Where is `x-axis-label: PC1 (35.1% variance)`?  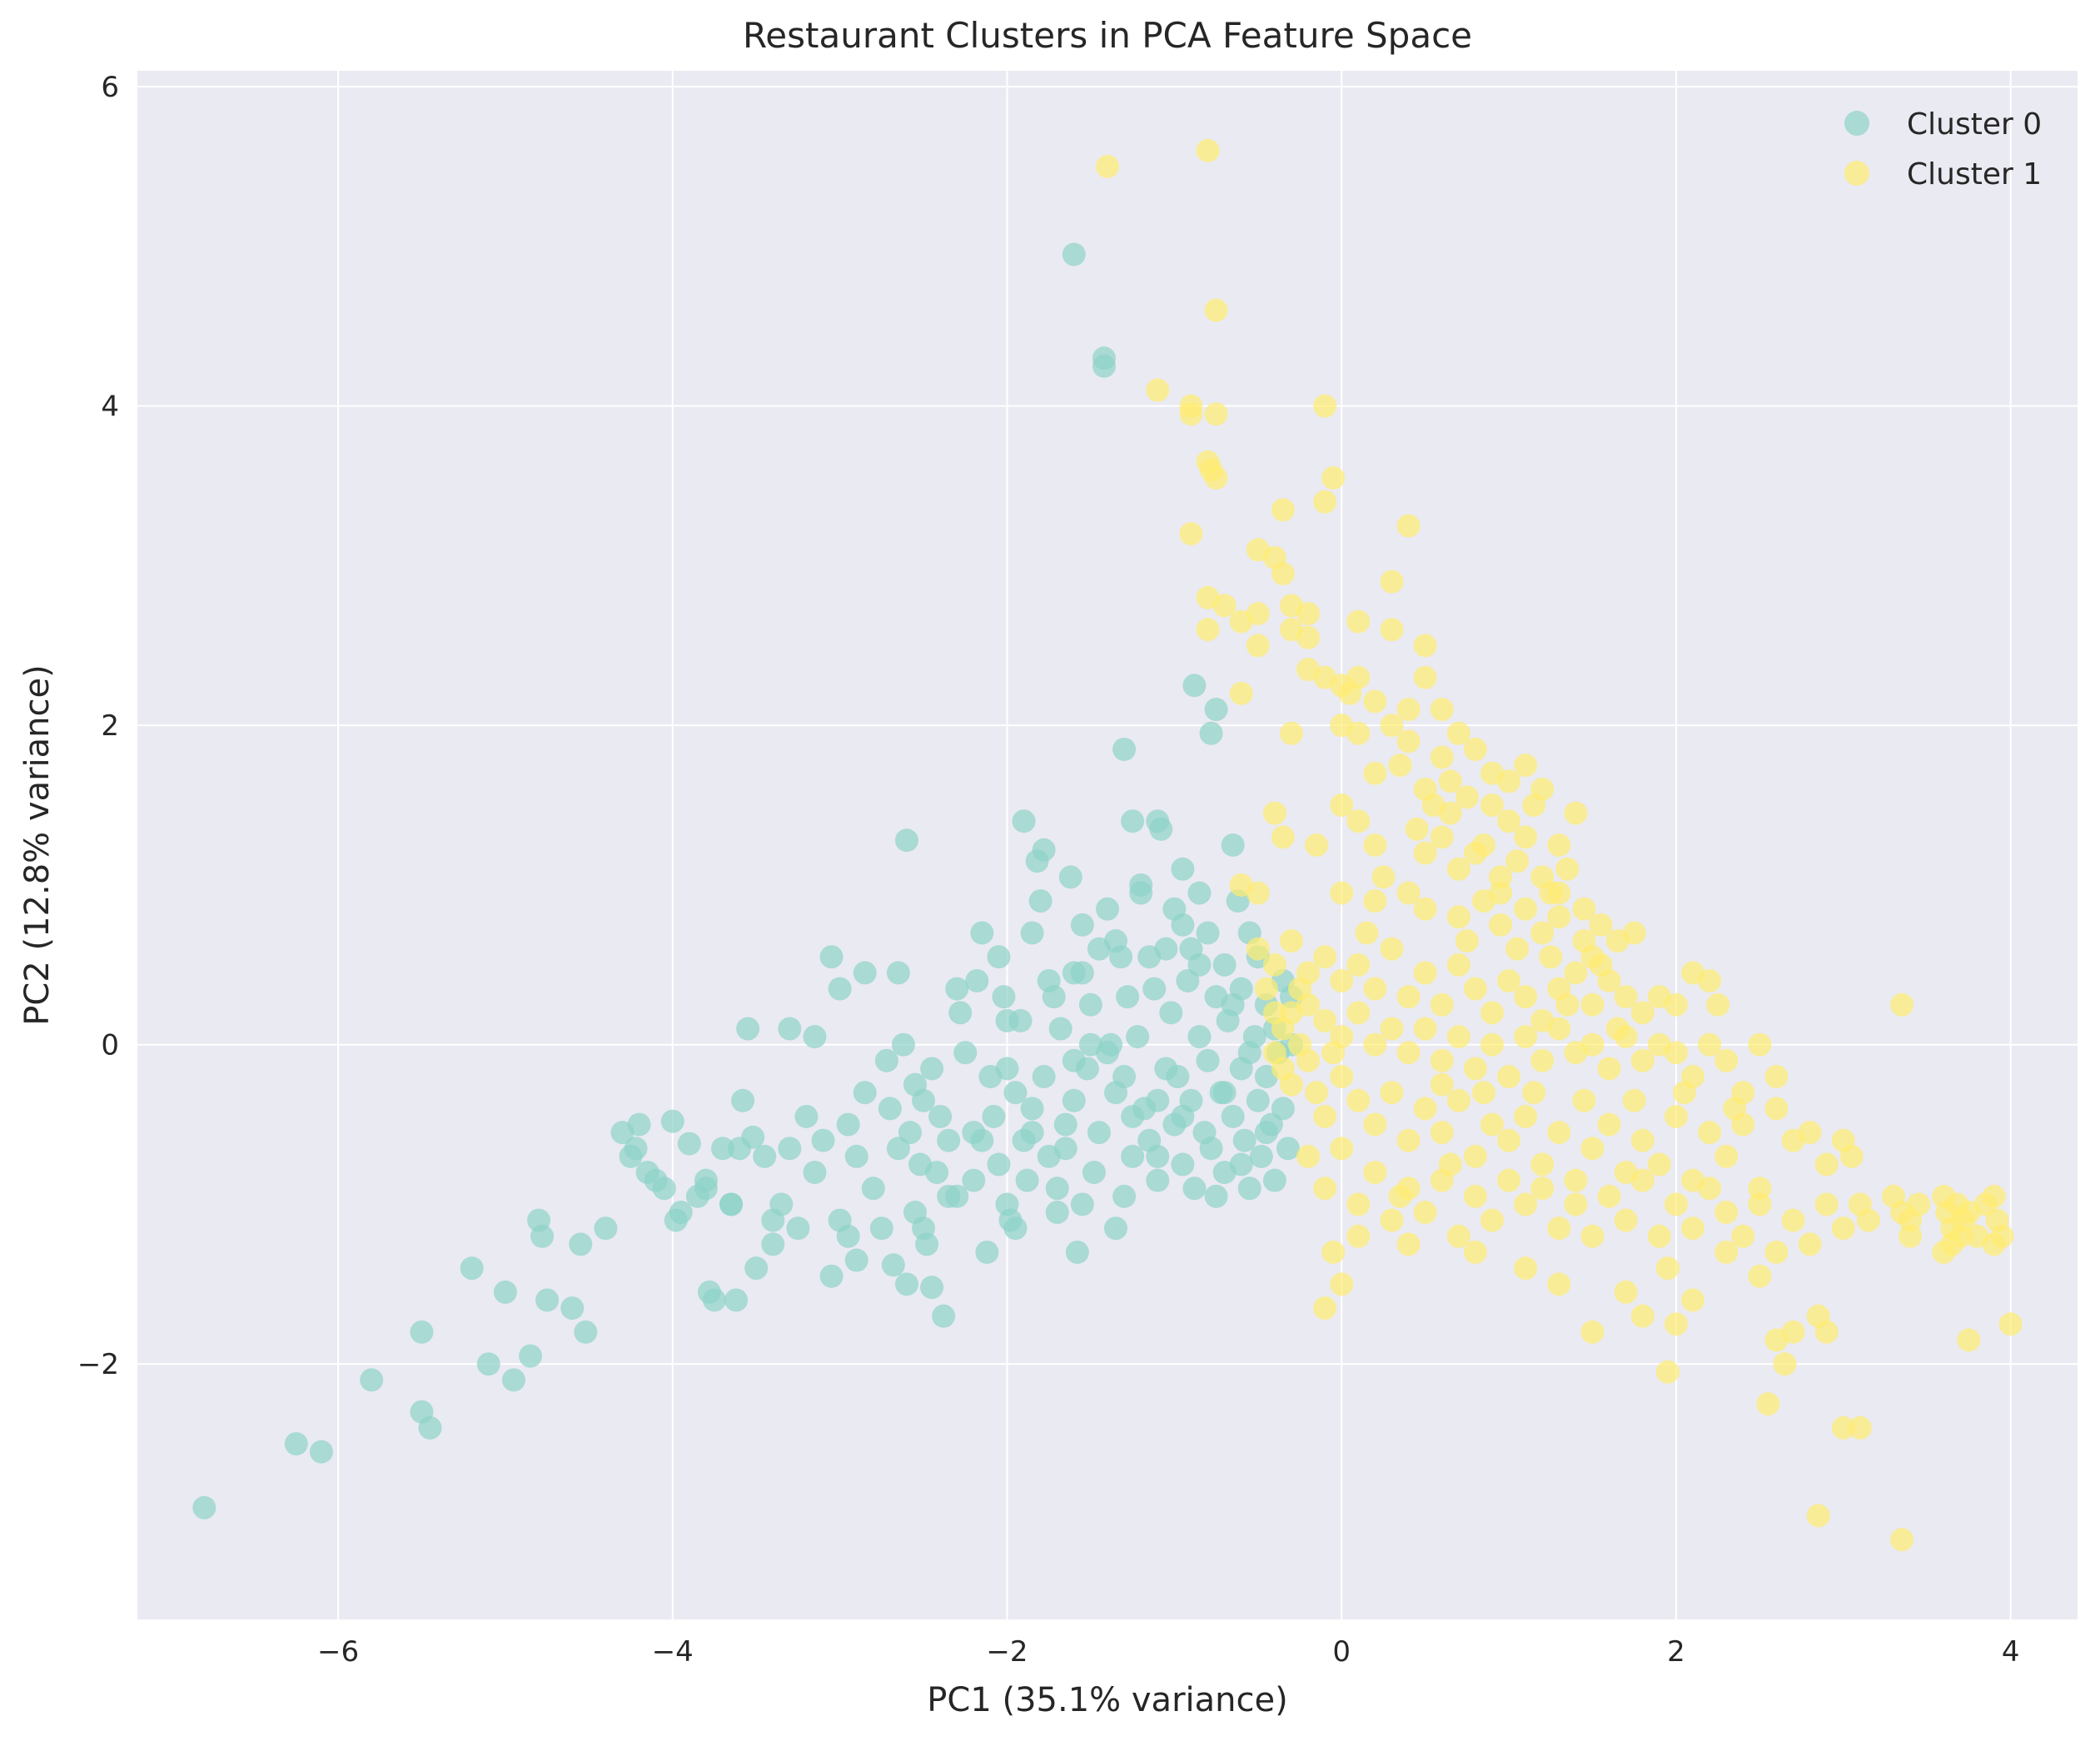 x-axis-label: PC1 (35.1% variance) is located at coordinates (1107, 1700).